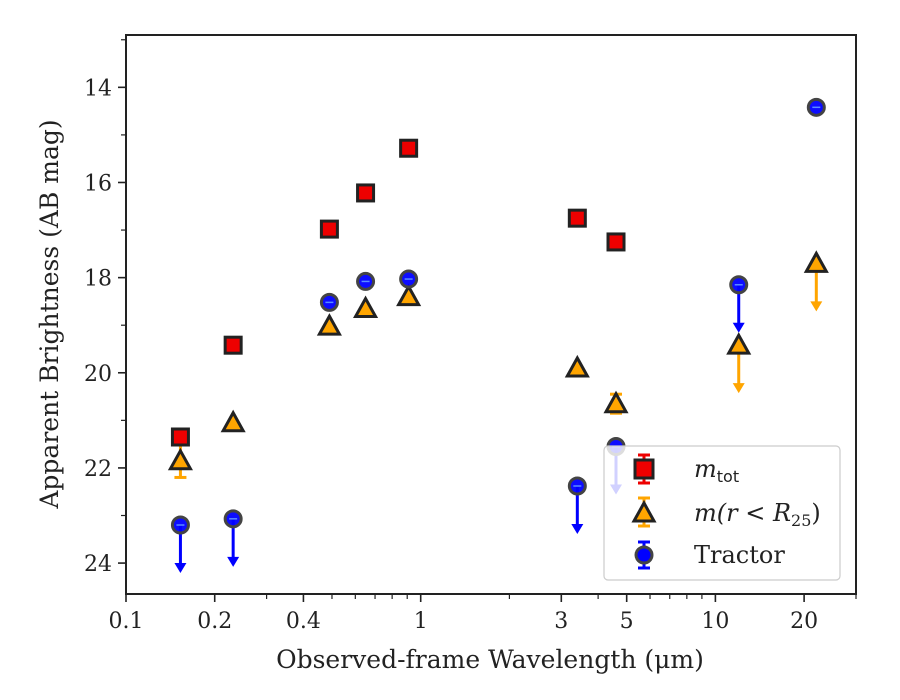  Describe the element at coordinates (804, 621) in the screenshot. I see `x-tick-label: 20` at that location.